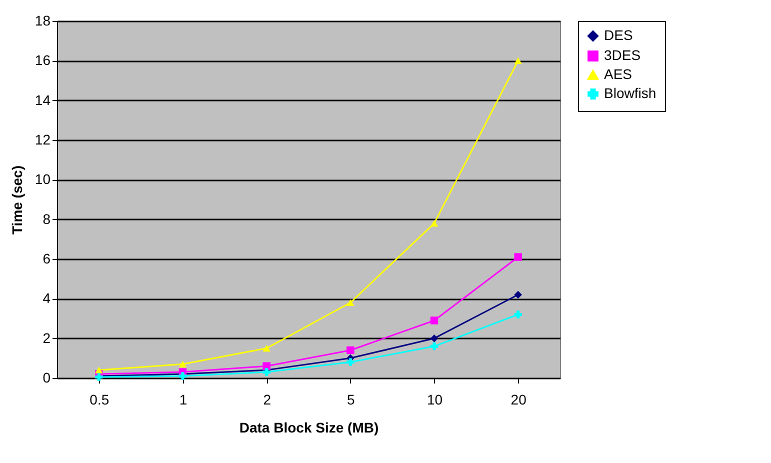 This screenshot has width=771, height=463. I want to click on y-axis-title: Time (sec), so click(16, 200).